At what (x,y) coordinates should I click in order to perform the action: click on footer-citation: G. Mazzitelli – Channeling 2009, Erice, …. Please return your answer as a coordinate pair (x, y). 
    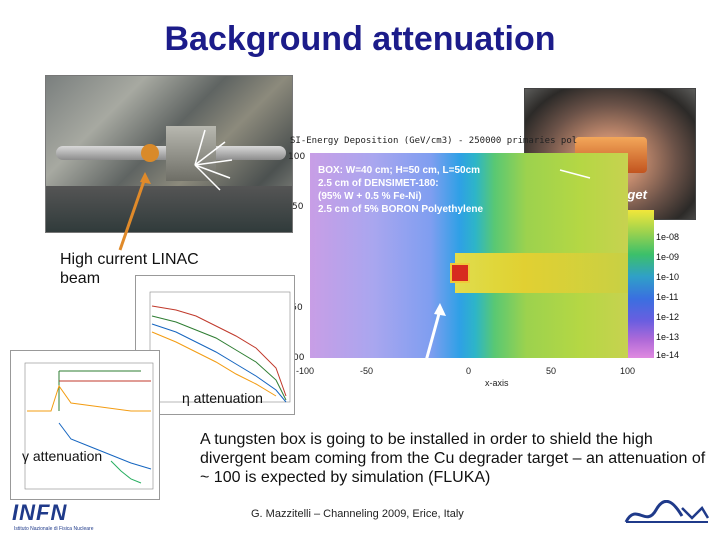
    Looking at the image, I should click on (357, 514).